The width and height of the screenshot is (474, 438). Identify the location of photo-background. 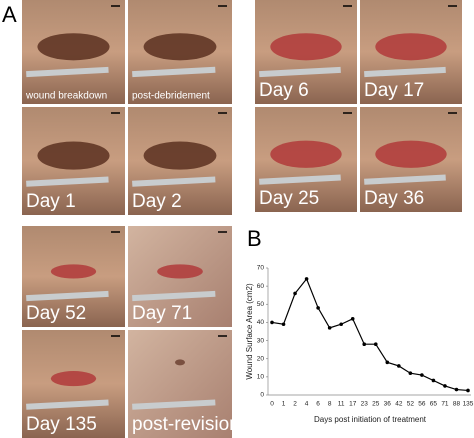
(180, 384).